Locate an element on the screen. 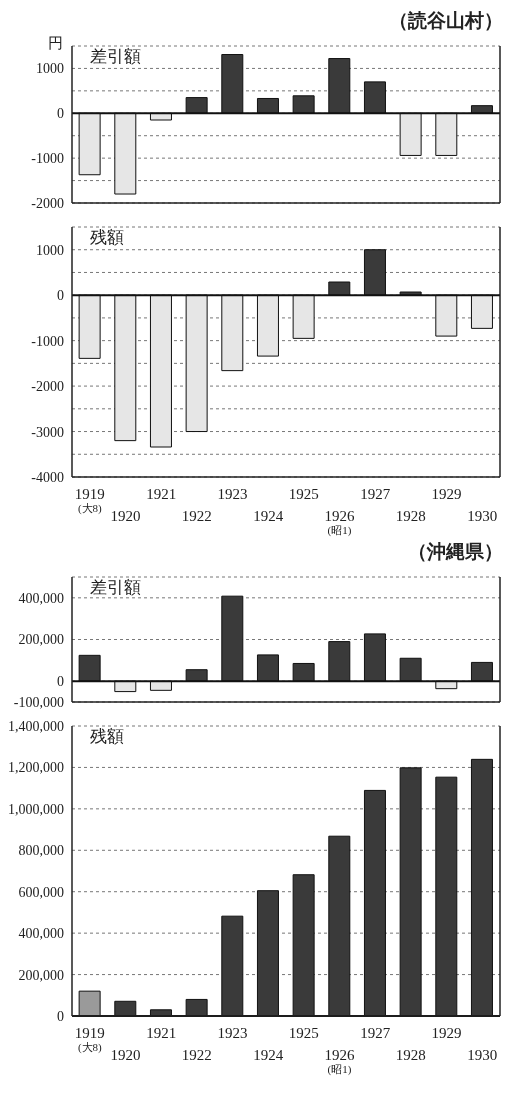  chart-subtitle: （読谷山村） is located at coordinates (445, 20).